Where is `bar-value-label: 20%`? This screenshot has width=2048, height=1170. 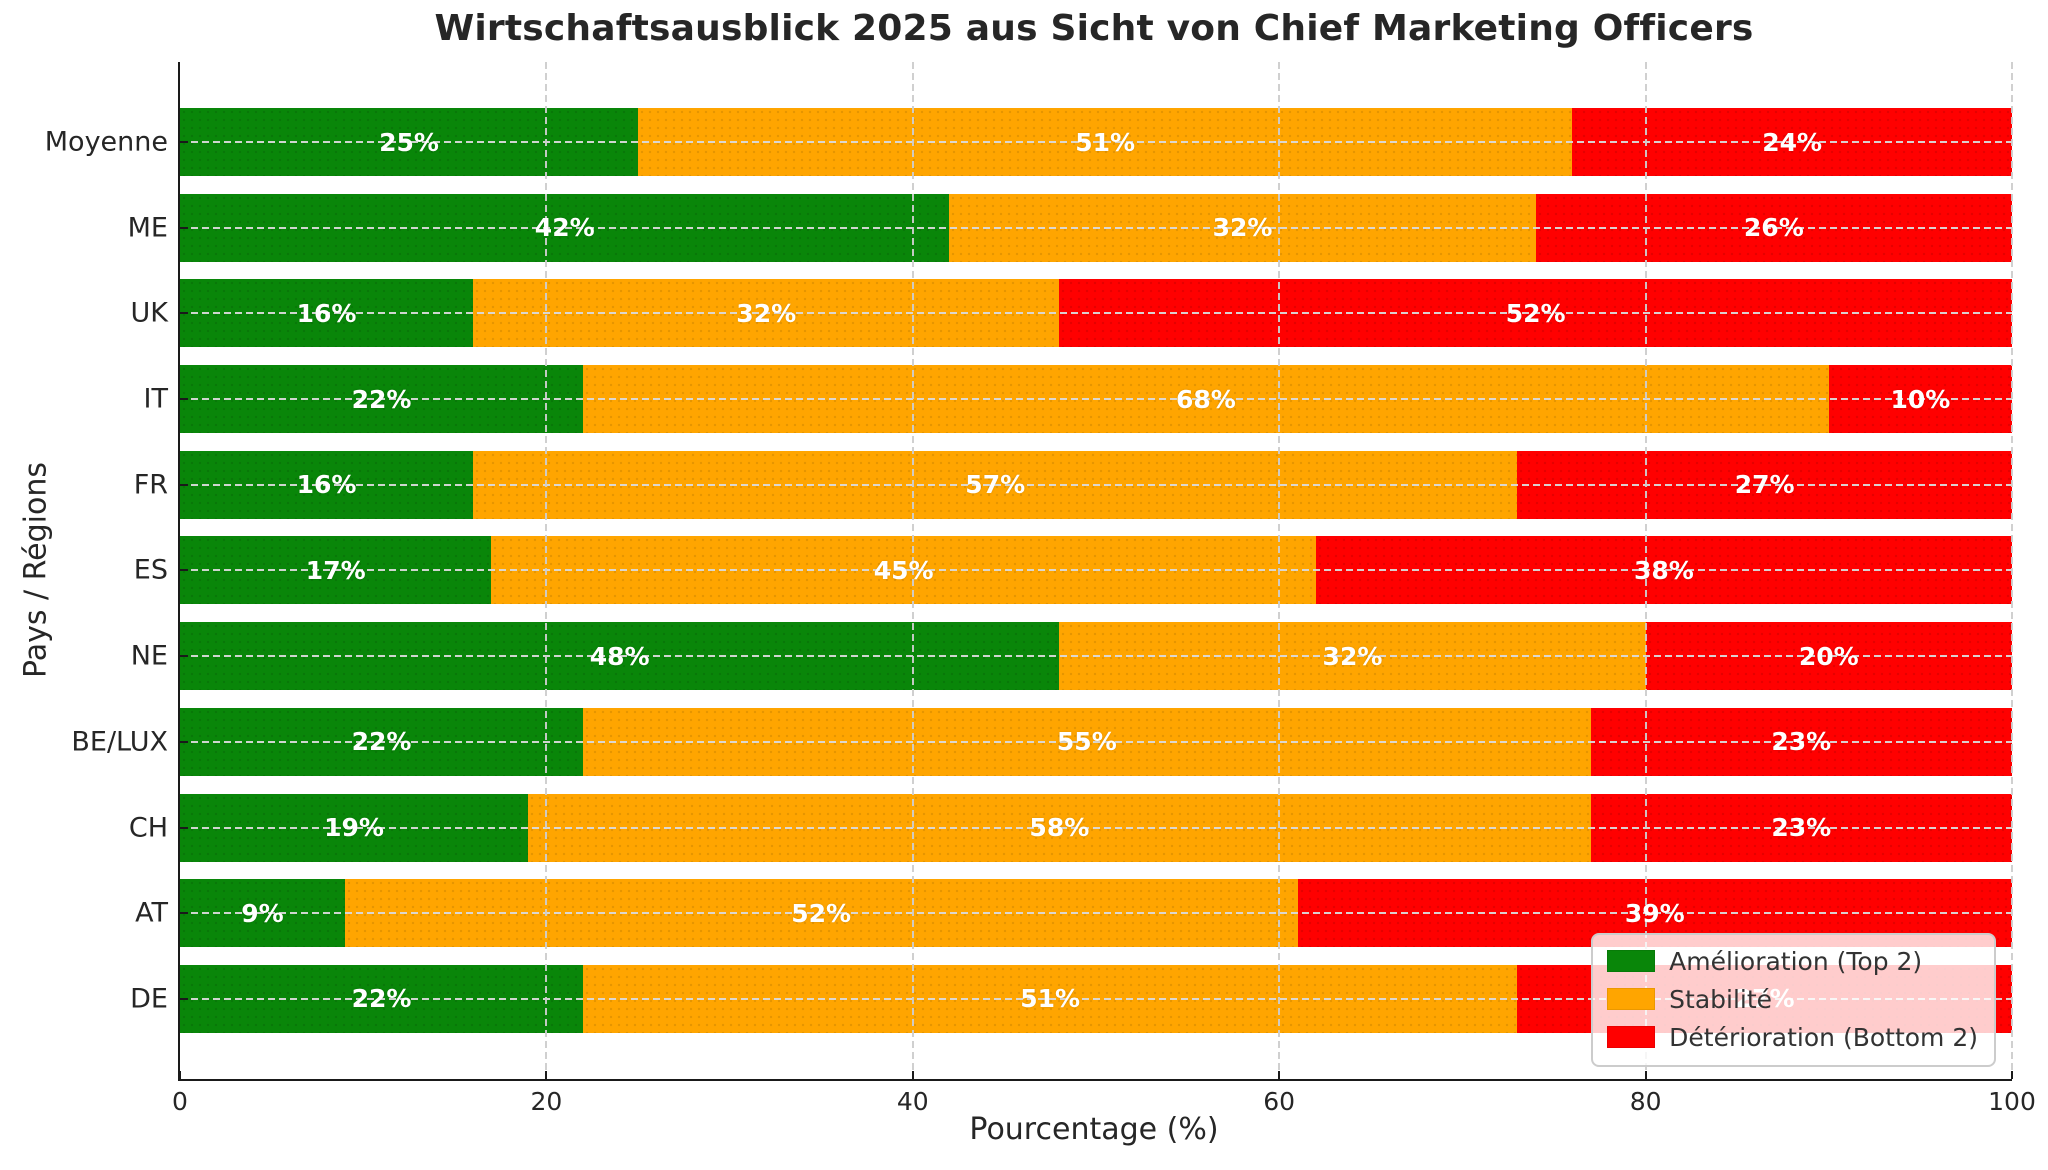
bar-value-label: 20% is located at coordinates (1828, 656).